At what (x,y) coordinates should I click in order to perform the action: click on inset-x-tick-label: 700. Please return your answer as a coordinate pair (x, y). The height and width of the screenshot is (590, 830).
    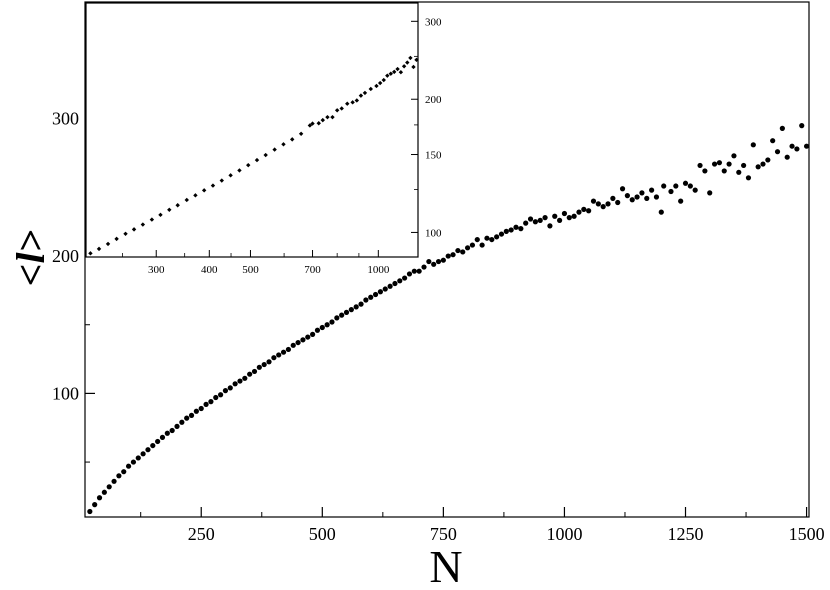
    Looking at the image, I should click on (312, 270).